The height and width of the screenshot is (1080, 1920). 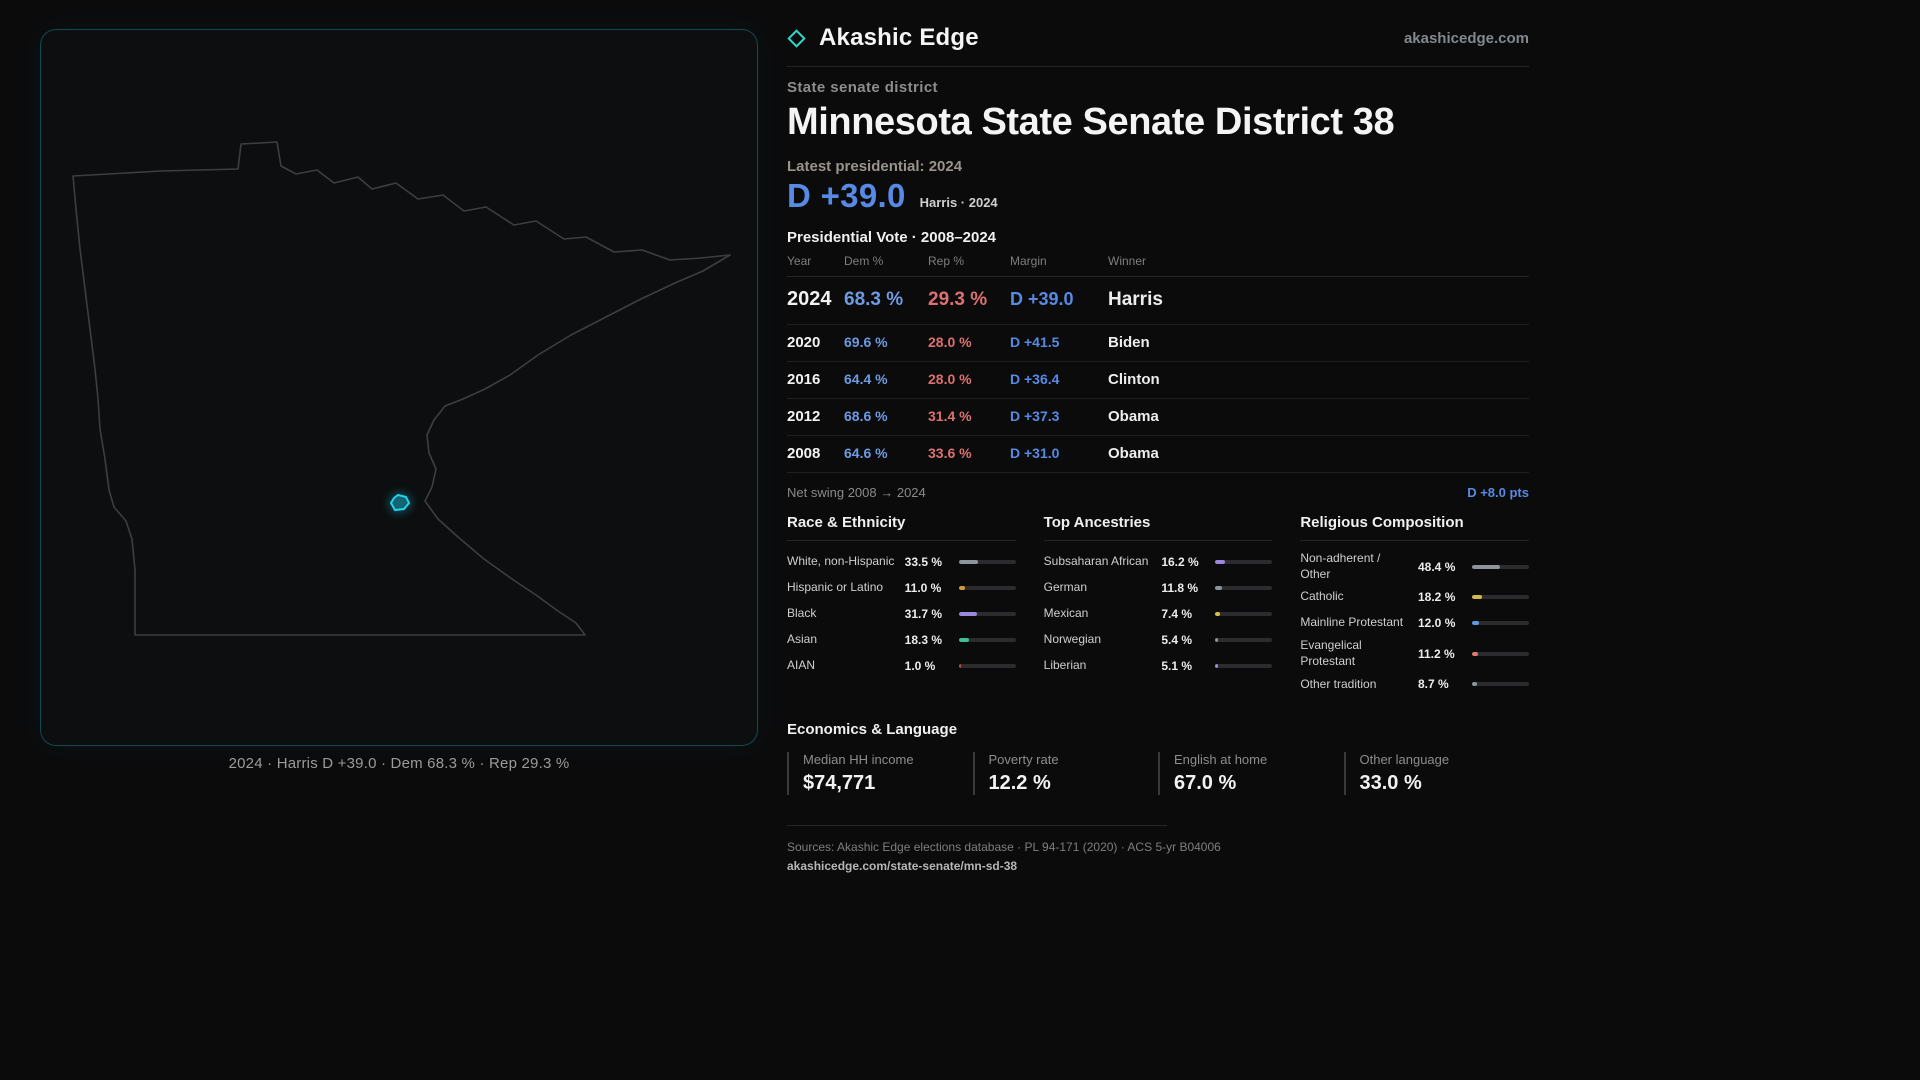 I want to click on col-winner: Winner, so click(x=1127, y=261).